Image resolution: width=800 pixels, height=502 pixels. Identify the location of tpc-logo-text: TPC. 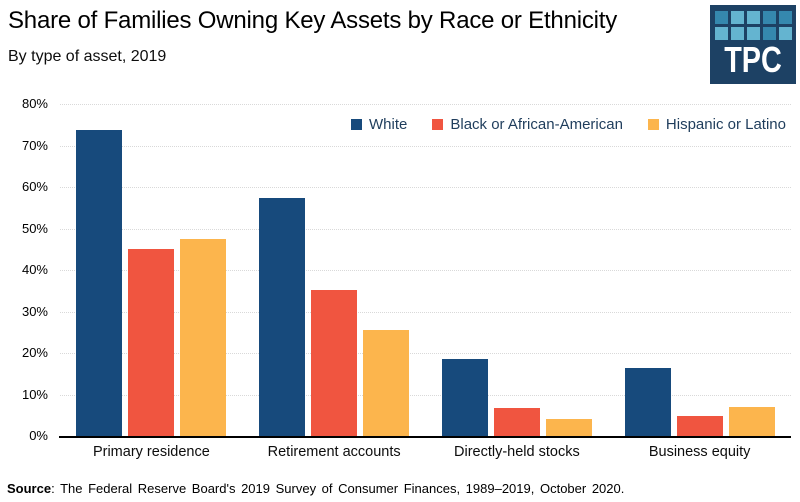
(753, 59).